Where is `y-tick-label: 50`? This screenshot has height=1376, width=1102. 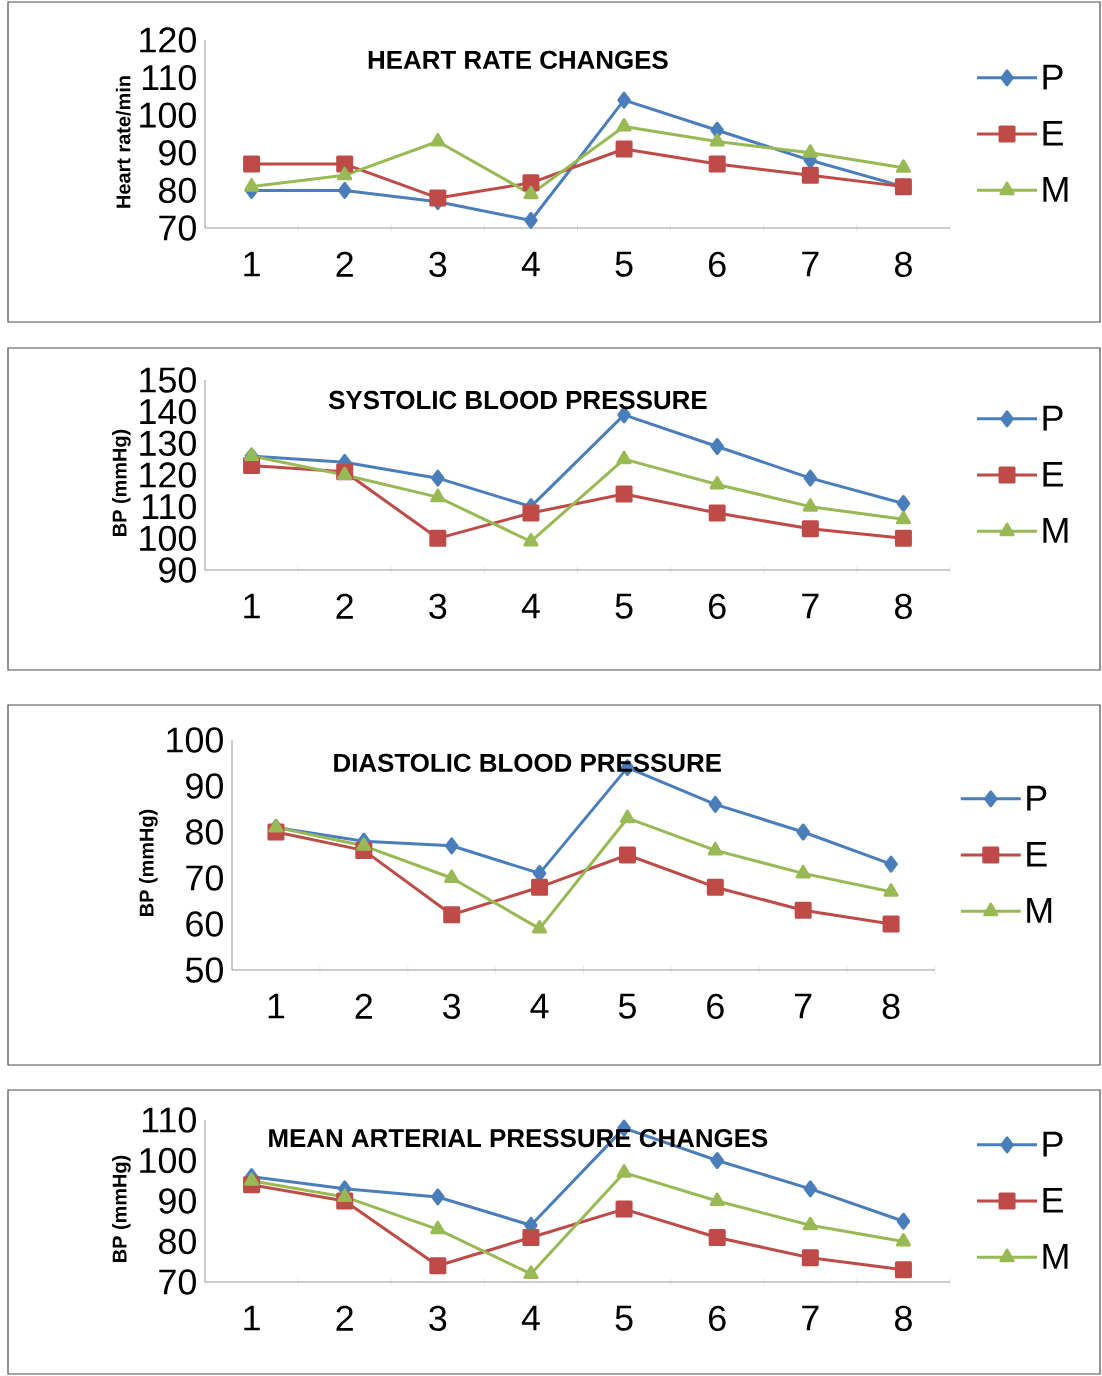
y-tick-label: 50 is located at coordinates (204, 970).